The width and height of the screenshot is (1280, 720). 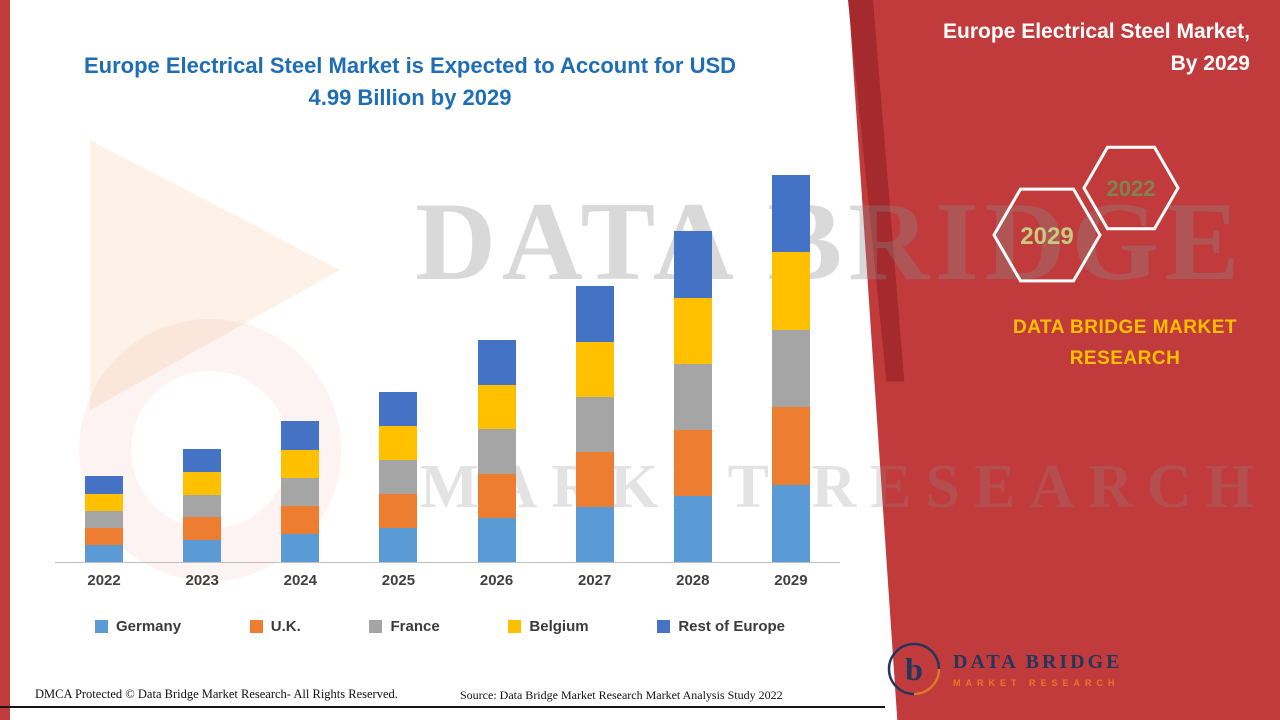 I want to click on x-axis-label: 2027, so click(x=595, y=580).